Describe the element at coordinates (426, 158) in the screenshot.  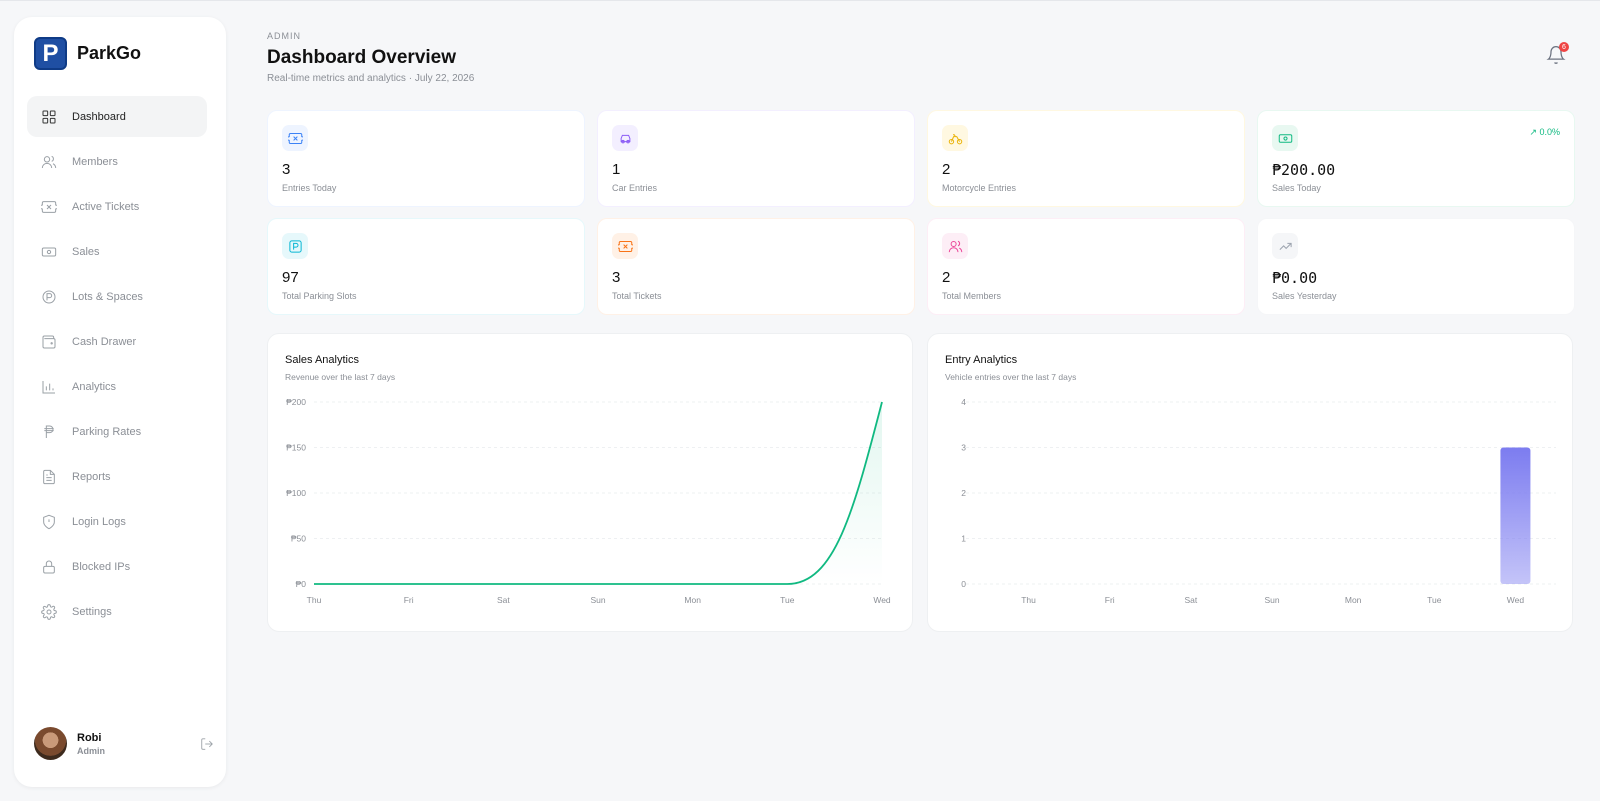
I see `stat-card-entries-today: 3 Entries Today` at that location.